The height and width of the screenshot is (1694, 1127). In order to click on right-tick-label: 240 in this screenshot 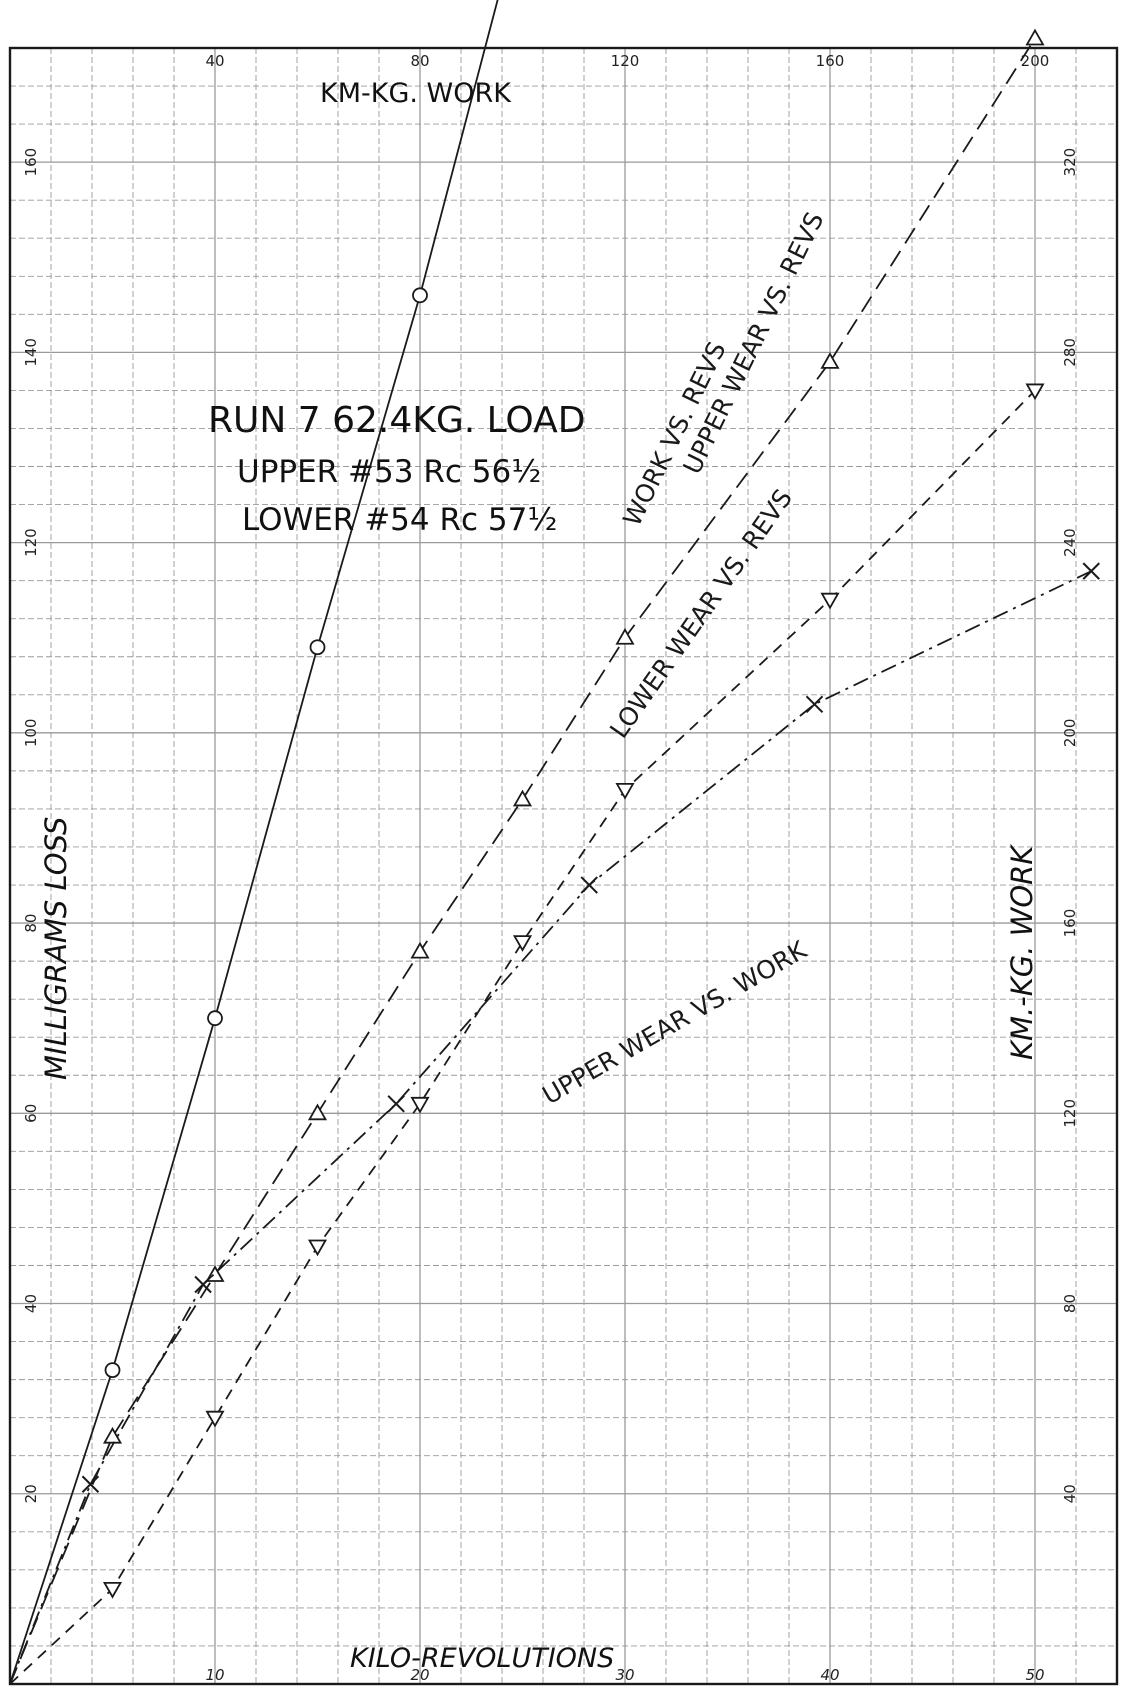, I will do `click(1070, 542)`.